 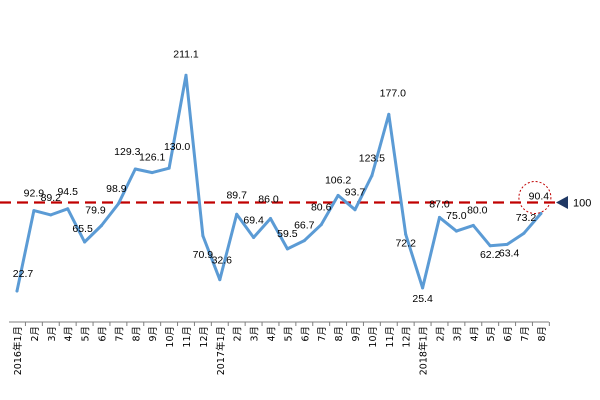 I want to click on data-label: 32.6, so click(x=222, y=261).